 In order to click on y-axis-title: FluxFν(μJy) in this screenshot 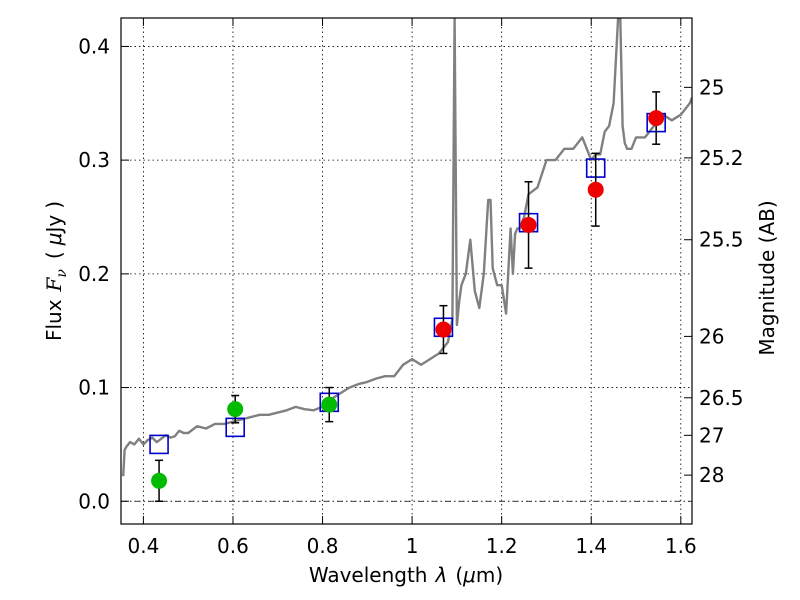, I will do `click(56, 271)`.